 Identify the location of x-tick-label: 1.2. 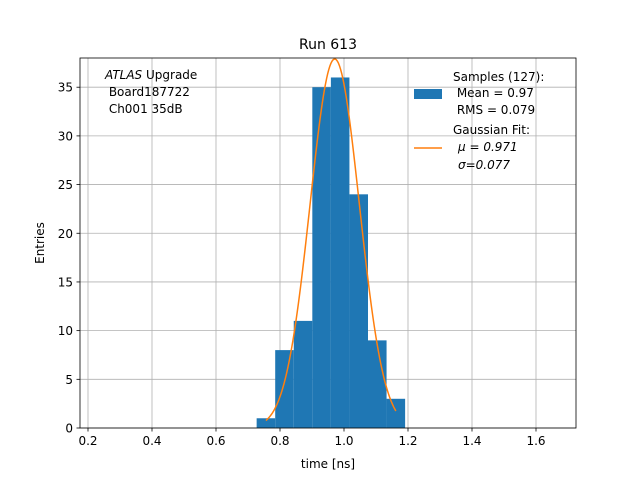
(407, 441).